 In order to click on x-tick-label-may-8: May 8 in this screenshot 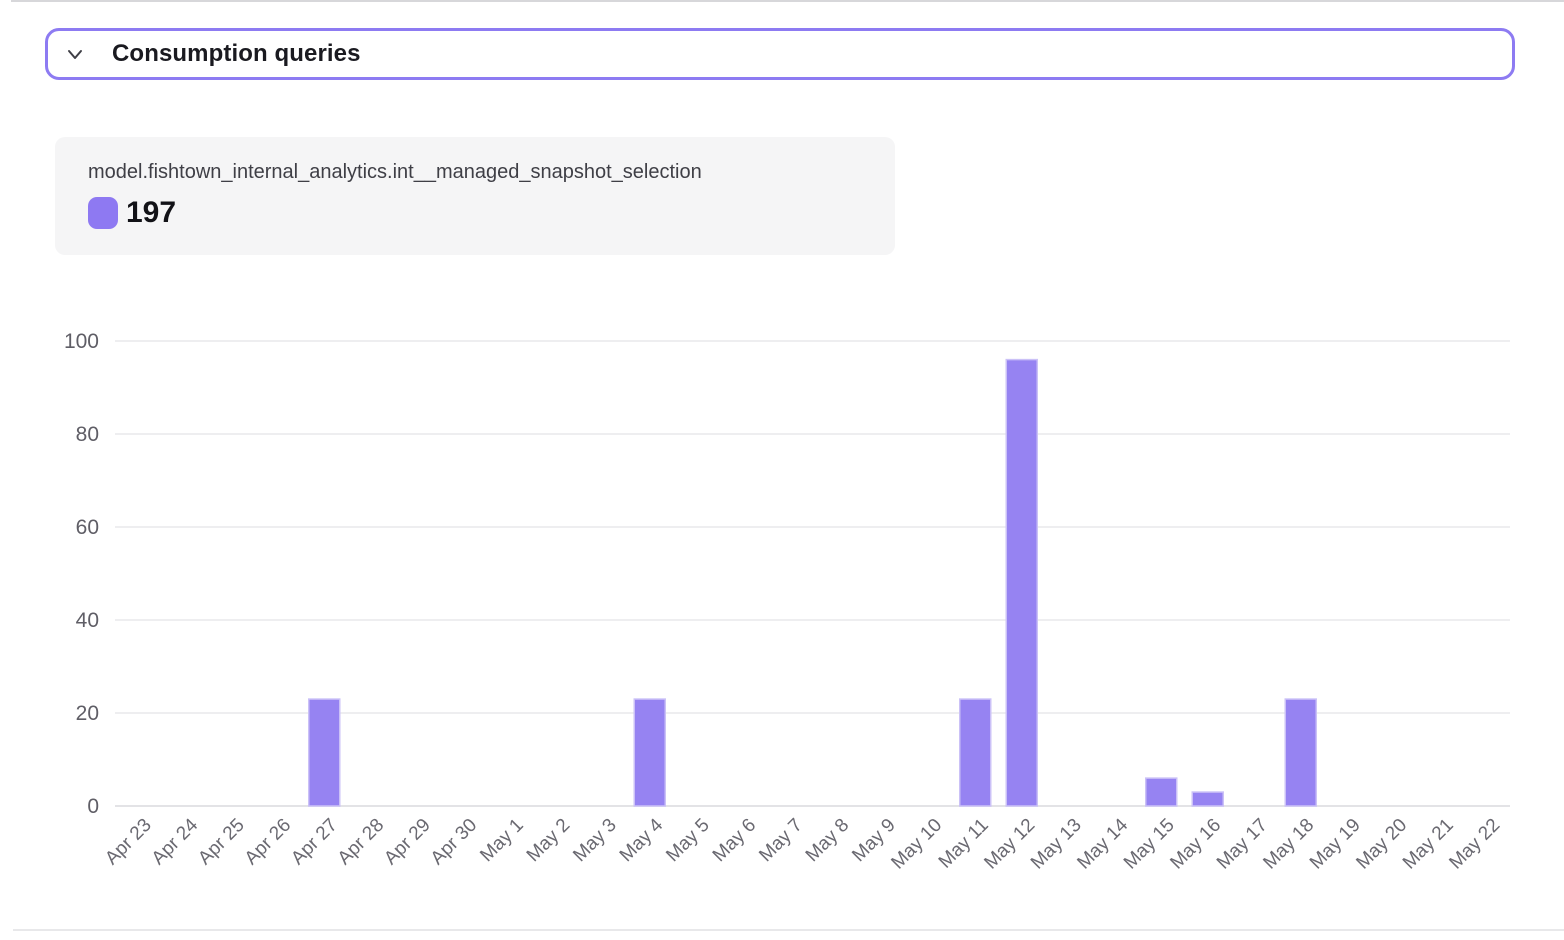, I will do `click(827, 840)`.